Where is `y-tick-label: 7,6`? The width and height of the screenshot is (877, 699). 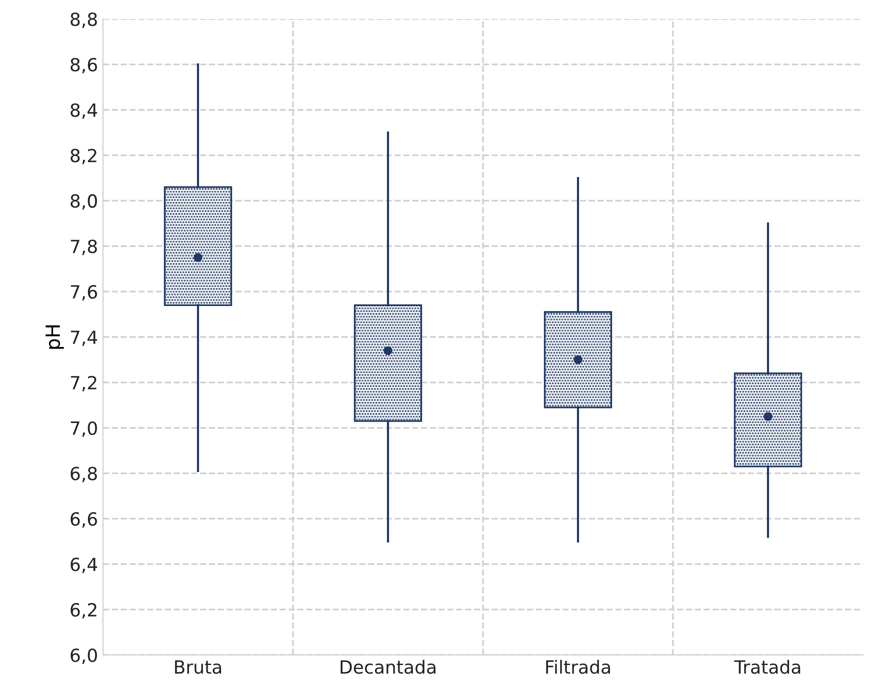 y-tick-label: 7,6 is located at coordinates (84, 293).